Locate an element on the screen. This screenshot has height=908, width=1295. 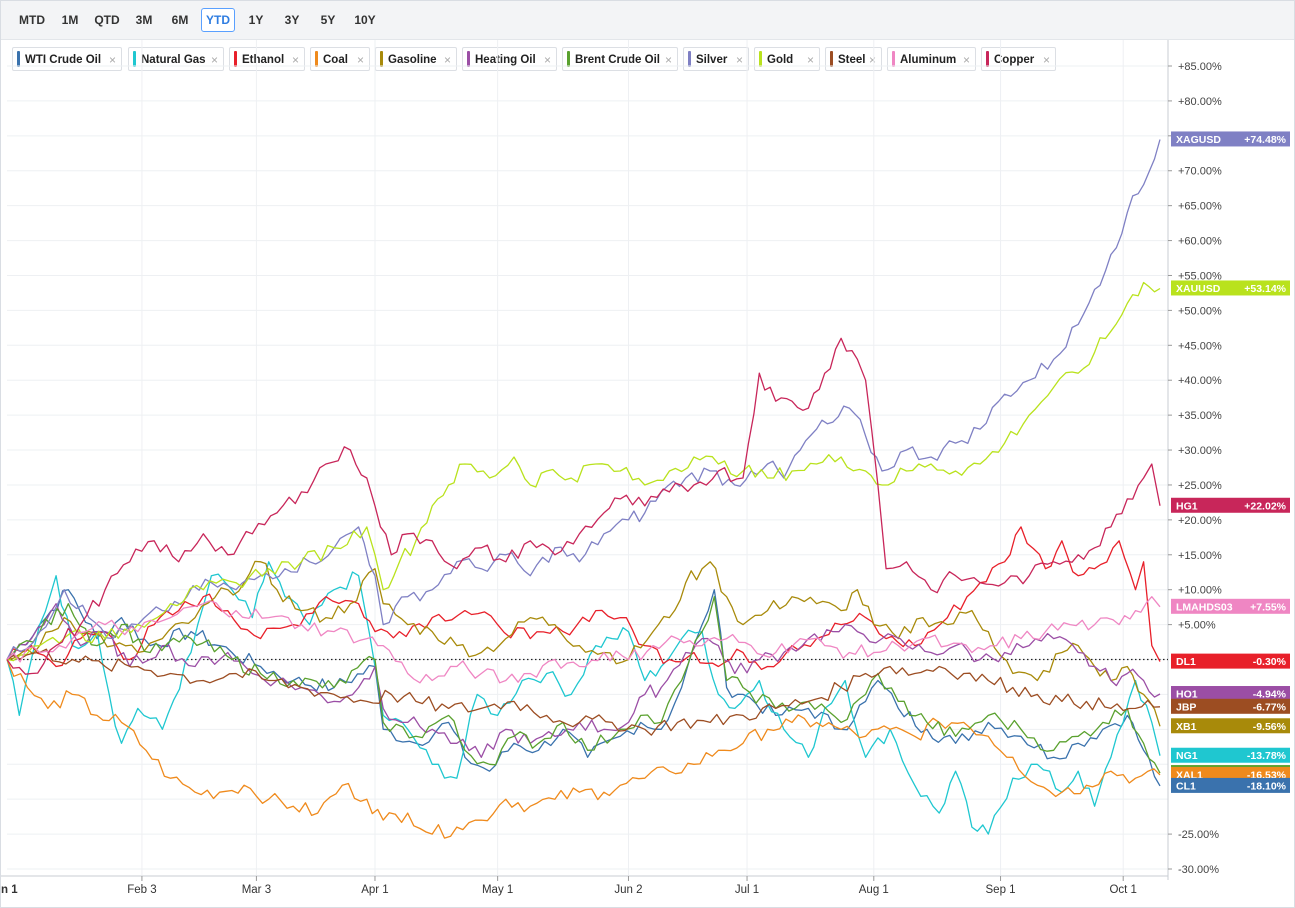
range-button-ytd: YTD is located at coordinates (218, 20).